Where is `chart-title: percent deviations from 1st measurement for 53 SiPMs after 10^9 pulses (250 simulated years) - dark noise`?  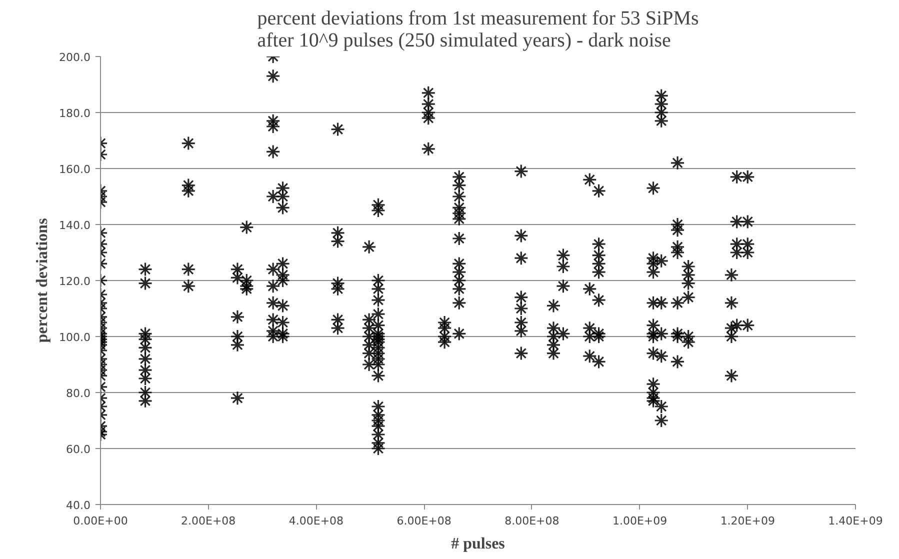
chart-title: percent deviations from 1st measurement for 53 SiPMs after 10^9 pulses (250 simulated years) - dark noise is located at coordinates (478, 30).